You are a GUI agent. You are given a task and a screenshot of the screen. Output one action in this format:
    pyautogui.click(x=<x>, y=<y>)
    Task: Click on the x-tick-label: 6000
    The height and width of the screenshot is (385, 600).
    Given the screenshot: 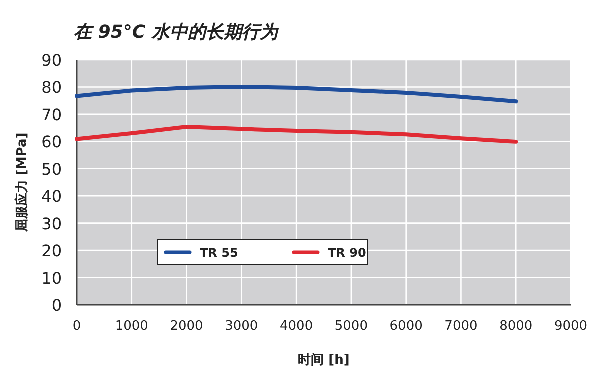 What is the action you would take?
    pyautogui.click(x=406, y=326)
    